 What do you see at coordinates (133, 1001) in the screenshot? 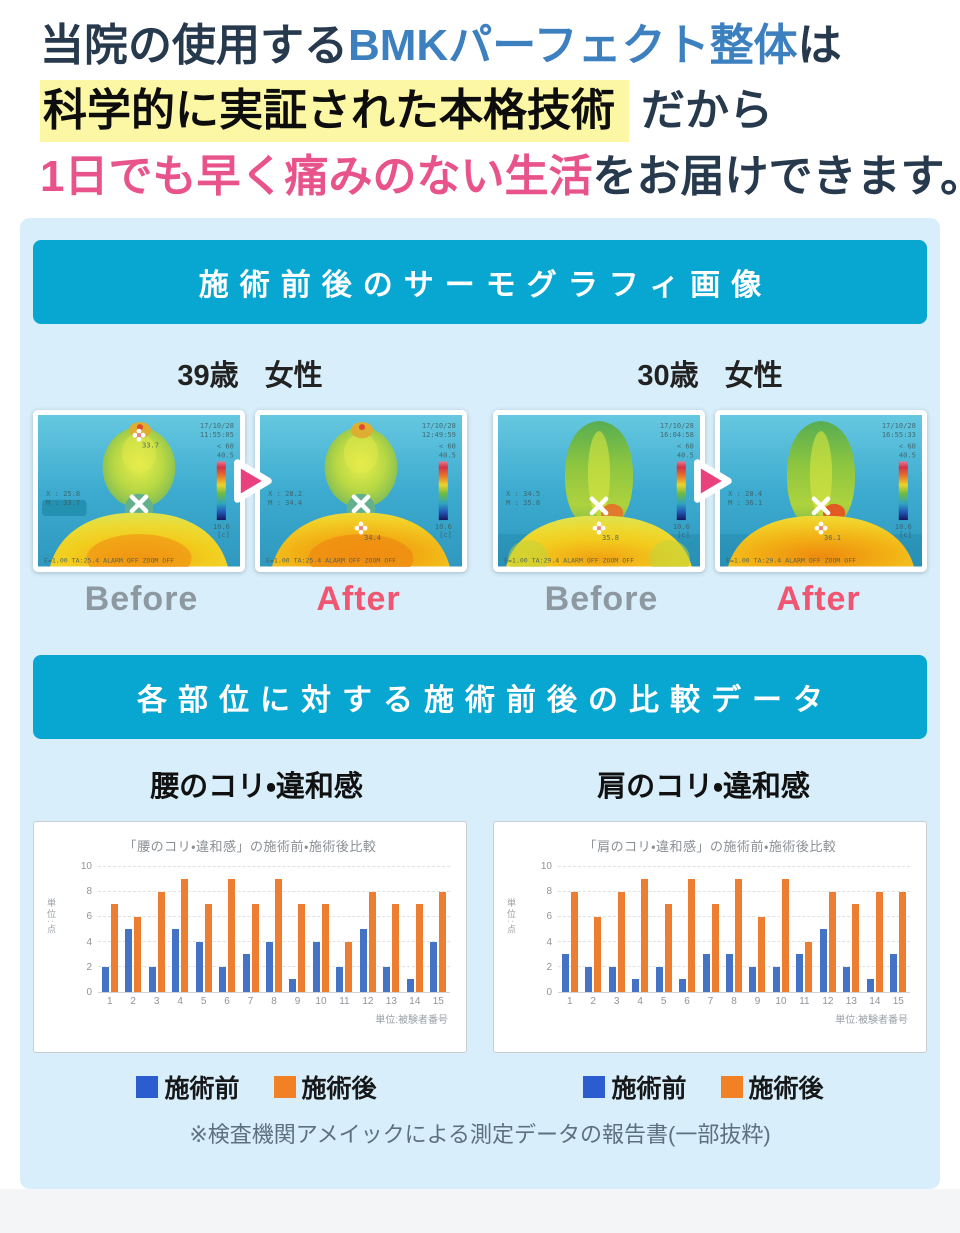
I see `x-tick-label: 2` at bounding box center [133, 1001].